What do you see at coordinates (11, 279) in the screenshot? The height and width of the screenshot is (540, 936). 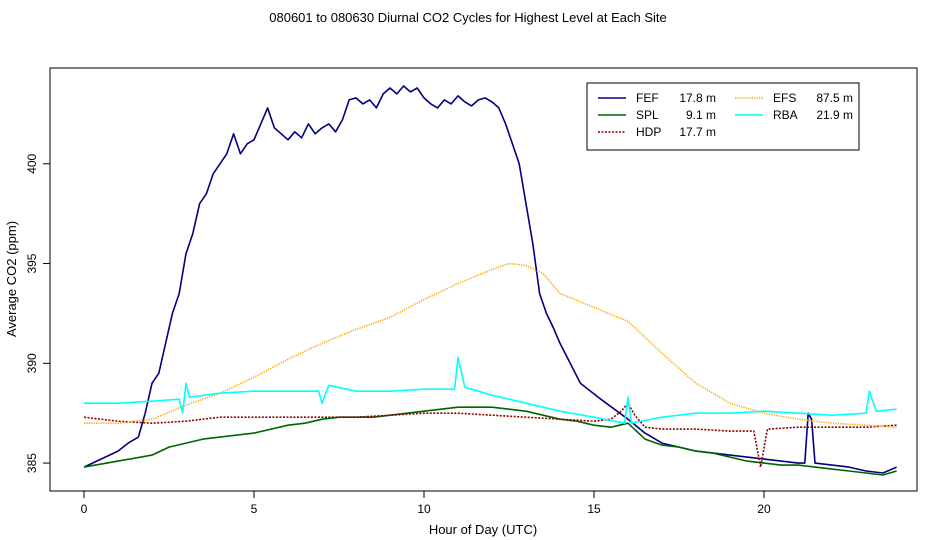 I see `y-axis-title: Average CO2 (ppm)` at bounding box center [11, 279].